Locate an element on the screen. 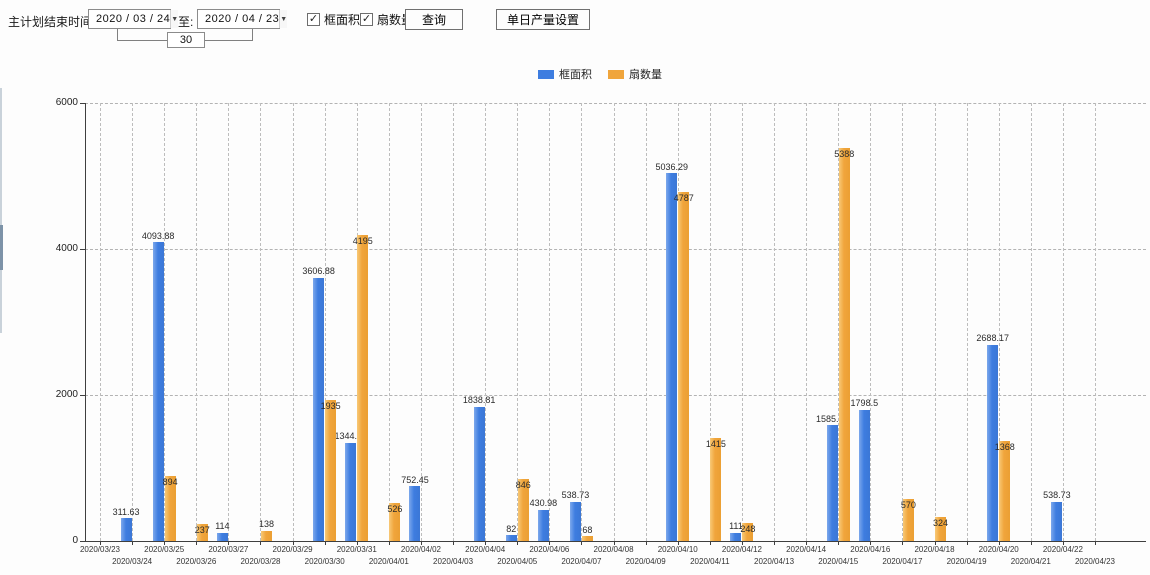 The height and width of the screenshot is (575, 1150). x-axis-label: 2020/04/13 is located at coordinates (774, 561).